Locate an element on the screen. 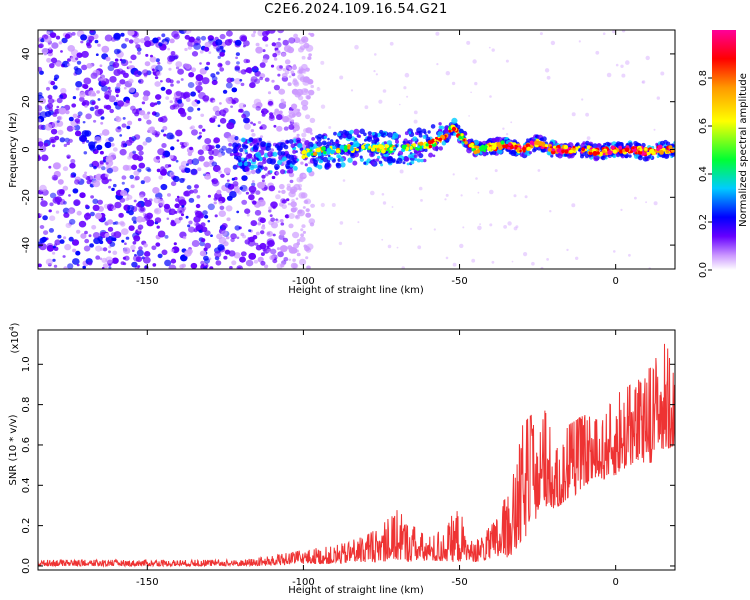  x-tick-label: 0 is located at coordinates (615, 281).